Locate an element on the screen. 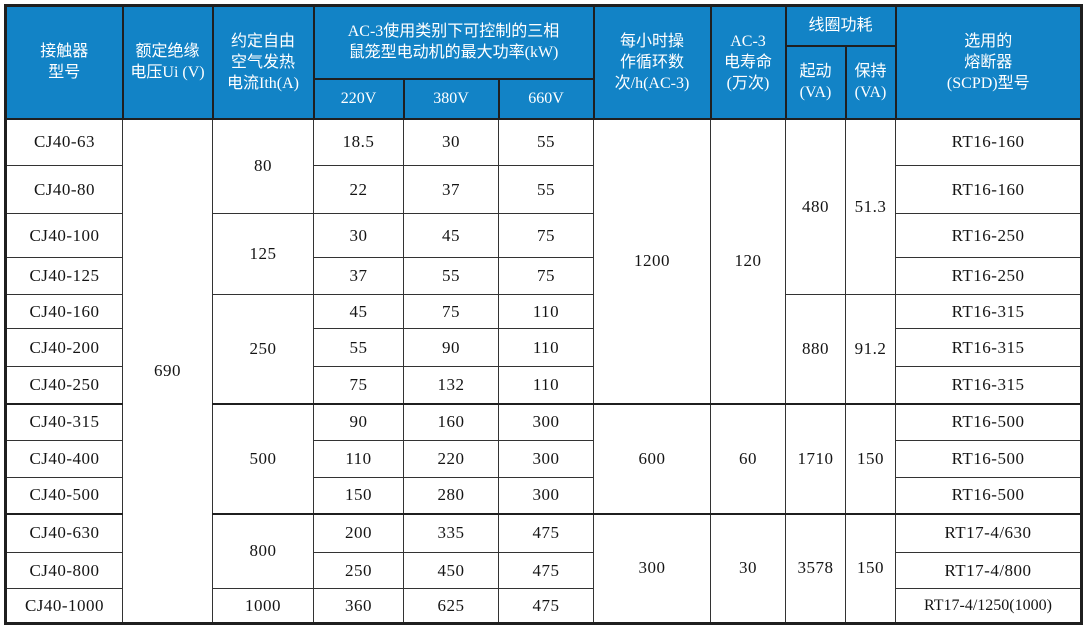 This screenshot has height=627, width=1085. cell-kw-220: 360 is located at coordinates (358, 606).